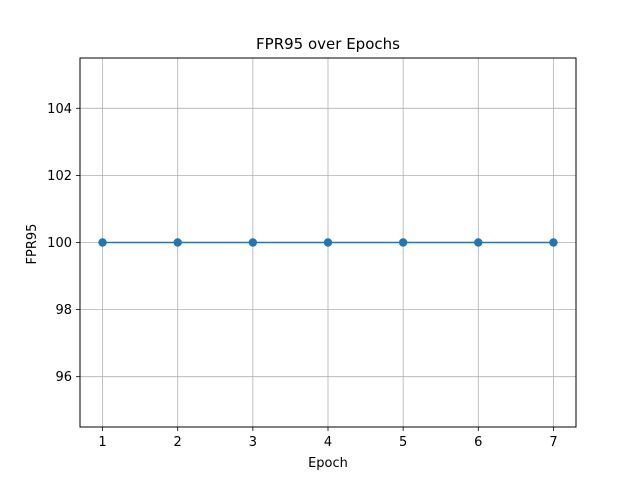 The width and height of the screenshot is (640, 480). I want to click on x-tick-label: 6, so click(478, 442).